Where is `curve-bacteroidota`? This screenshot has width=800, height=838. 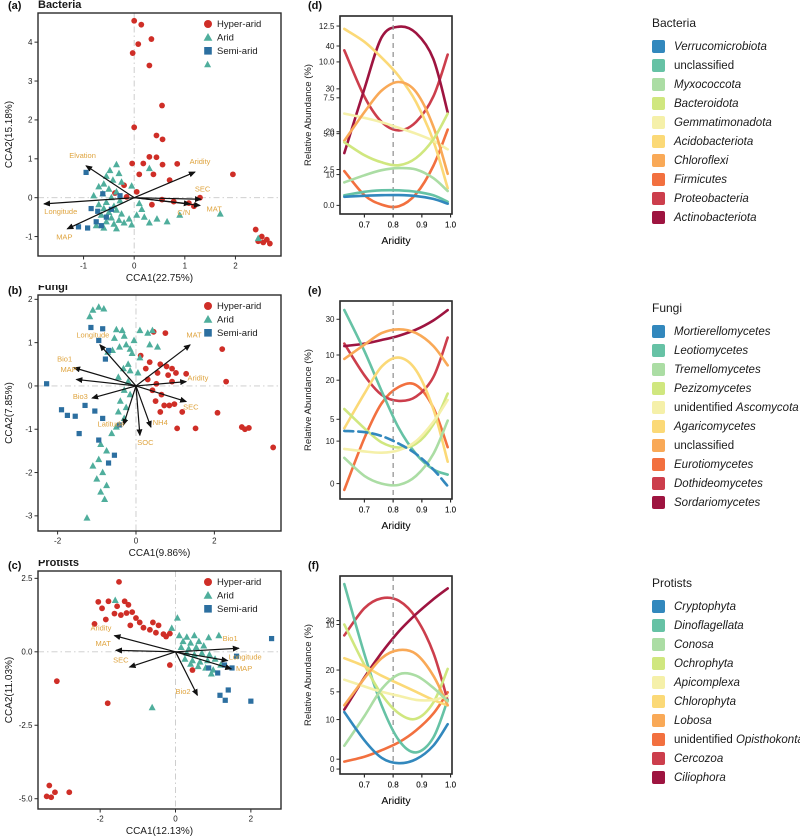
curve-bacteroidota is located at coordinates (396, 139).